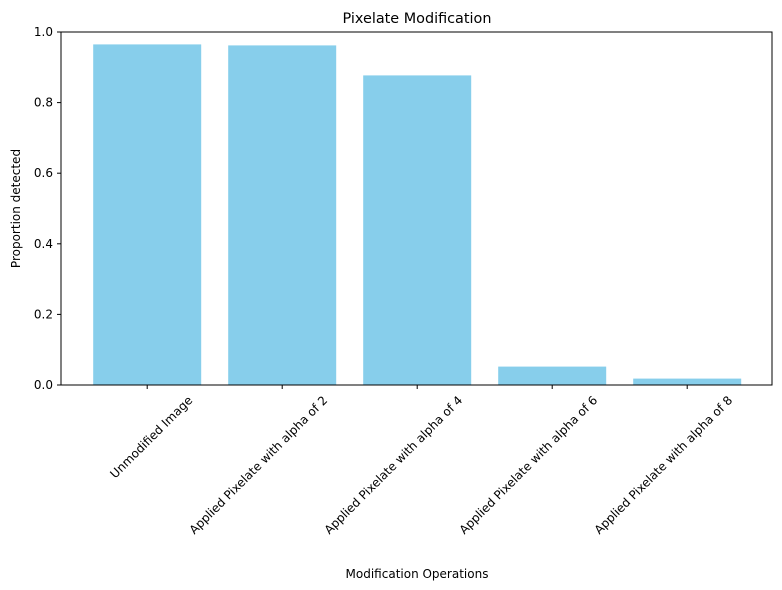 The height and width of the screenshot is (590, 782). Describe the element at coordinates (43, 173) in the screenshot. I see `y-tick-label-3: 0.6` at that location.